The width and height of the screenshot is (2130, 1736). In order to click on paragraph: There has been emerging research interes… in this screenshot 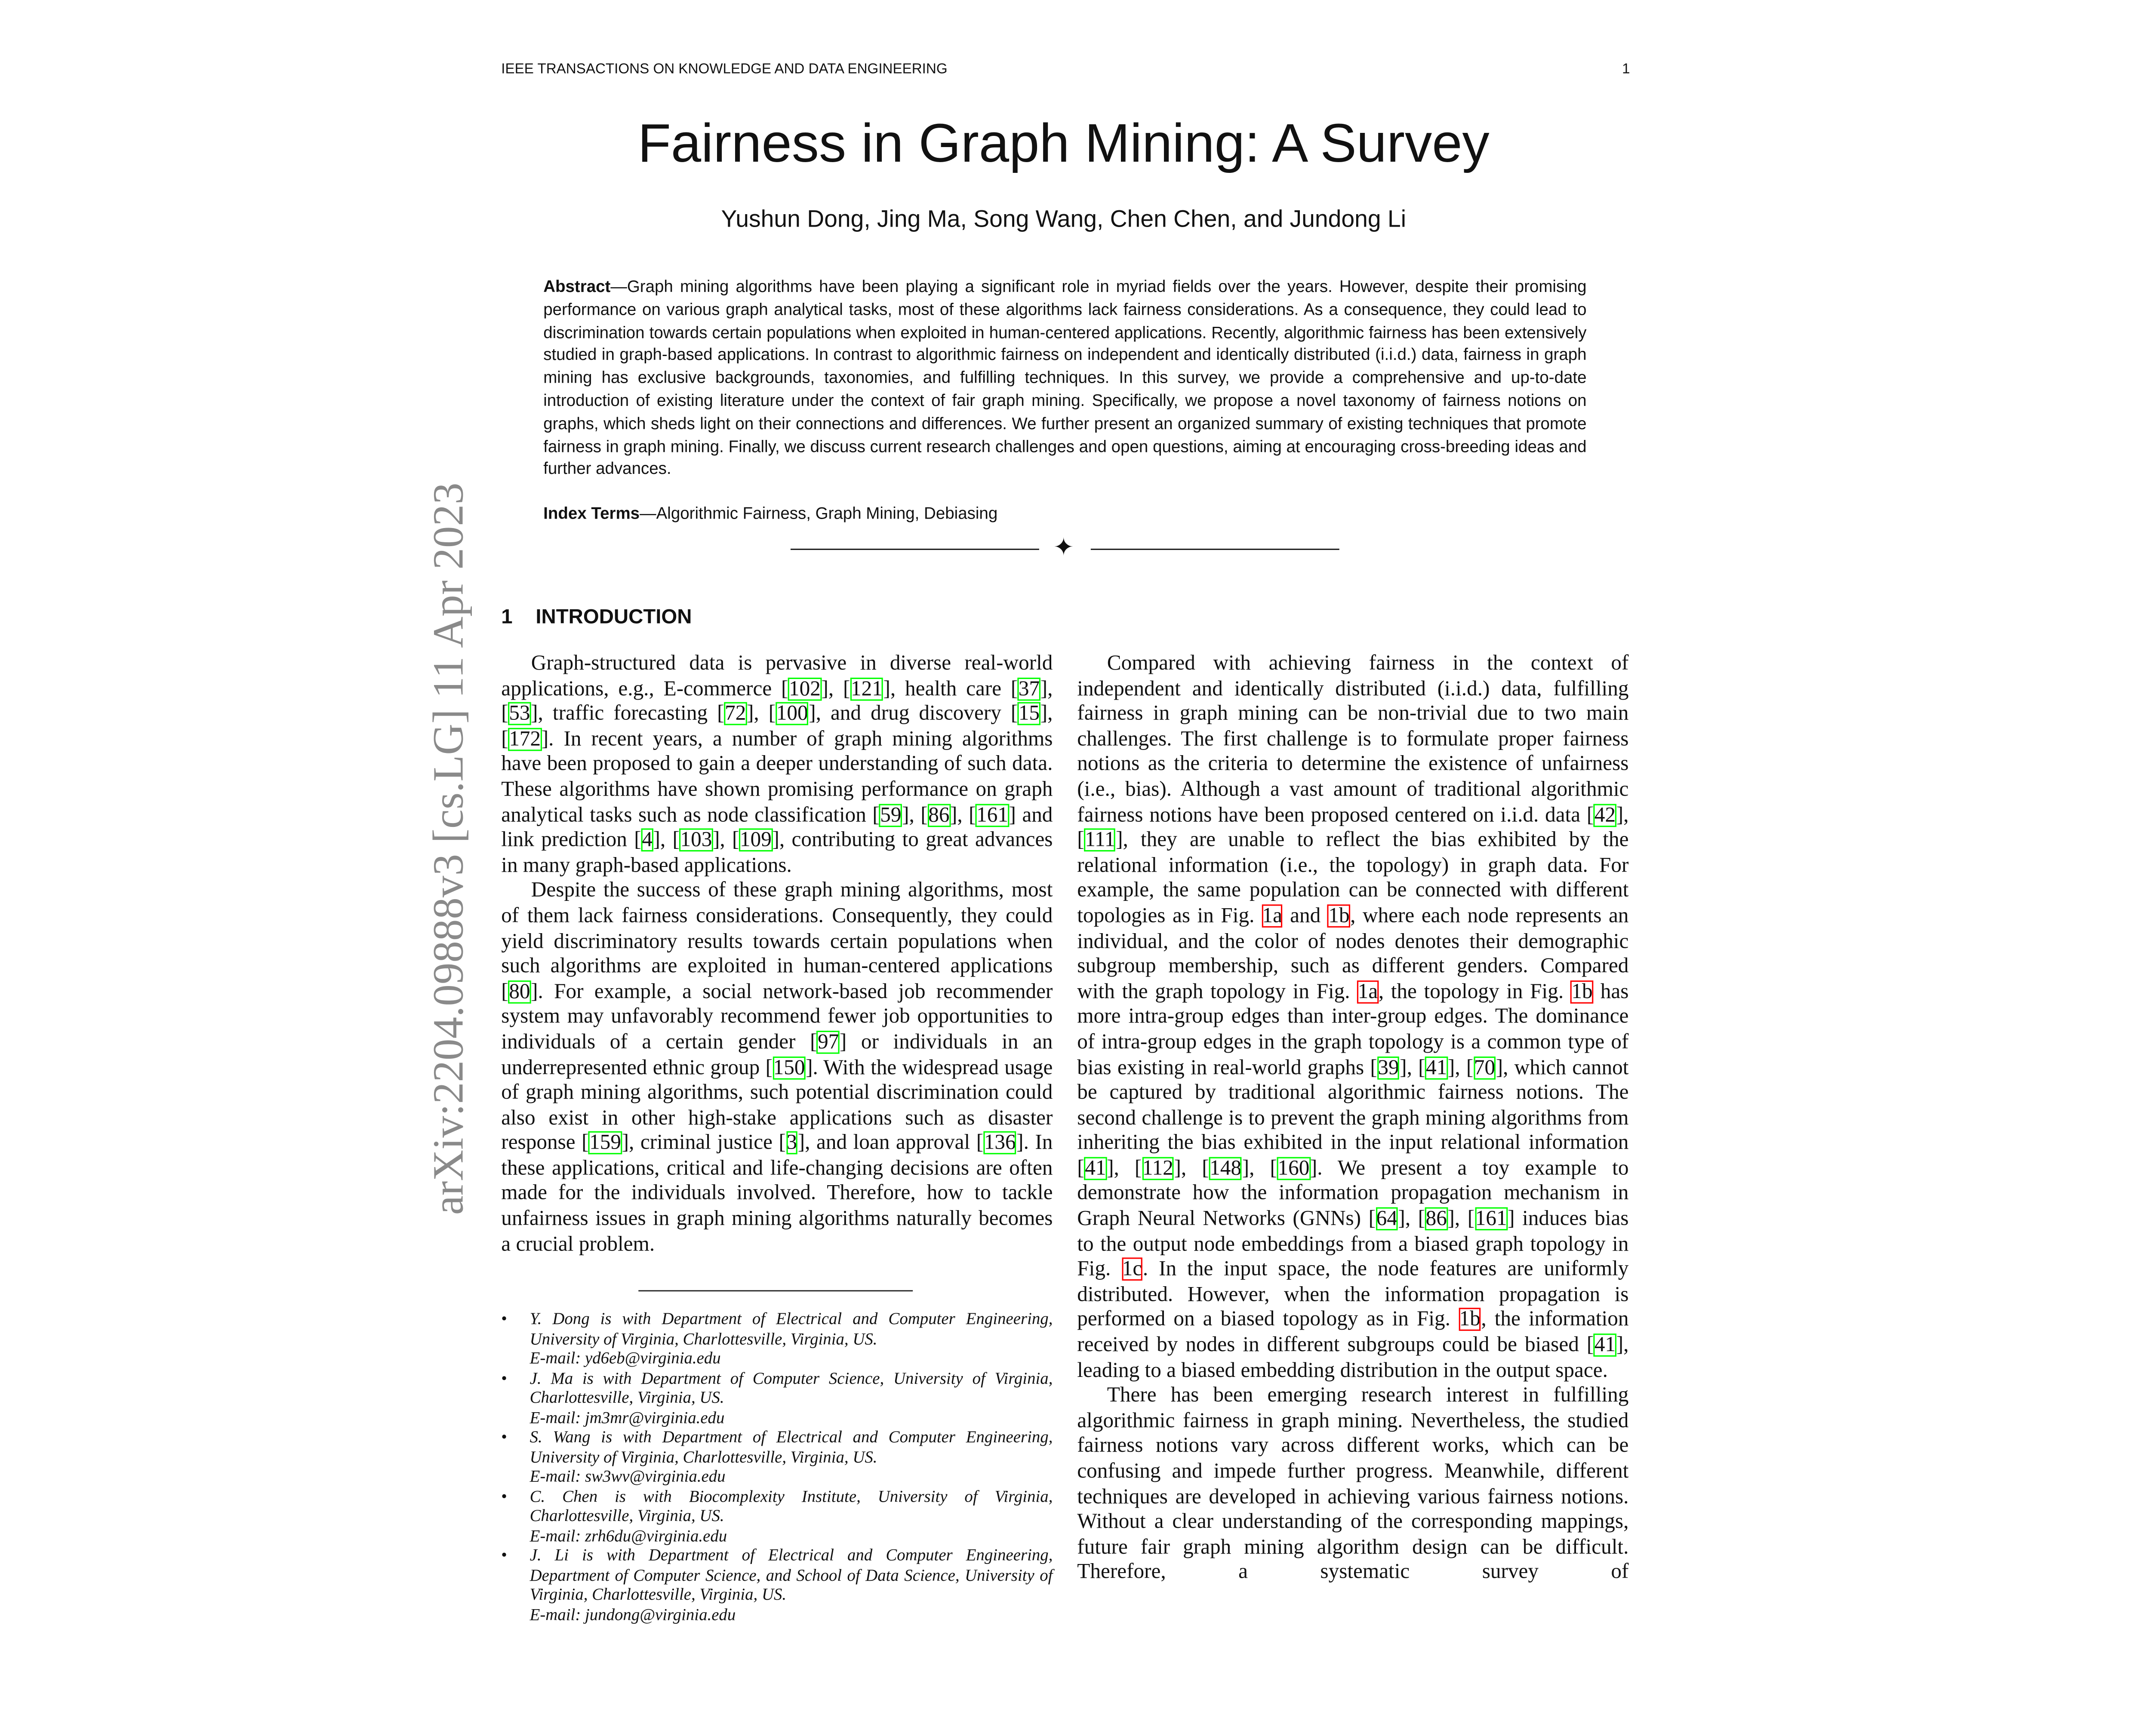, I will do `click(1353, 1485)`.